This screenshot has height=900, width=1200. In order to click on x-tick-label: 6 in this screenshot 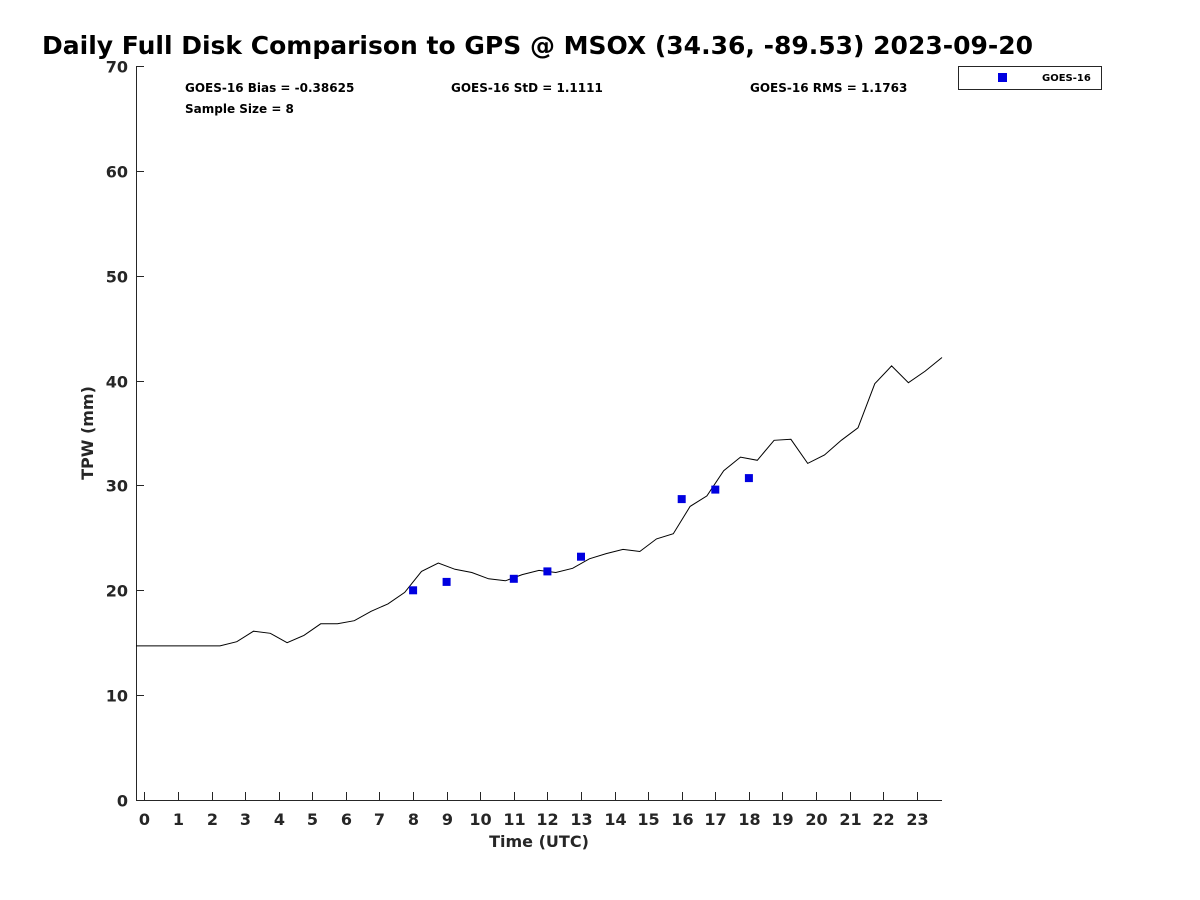, I will do `click(346, 819)`.